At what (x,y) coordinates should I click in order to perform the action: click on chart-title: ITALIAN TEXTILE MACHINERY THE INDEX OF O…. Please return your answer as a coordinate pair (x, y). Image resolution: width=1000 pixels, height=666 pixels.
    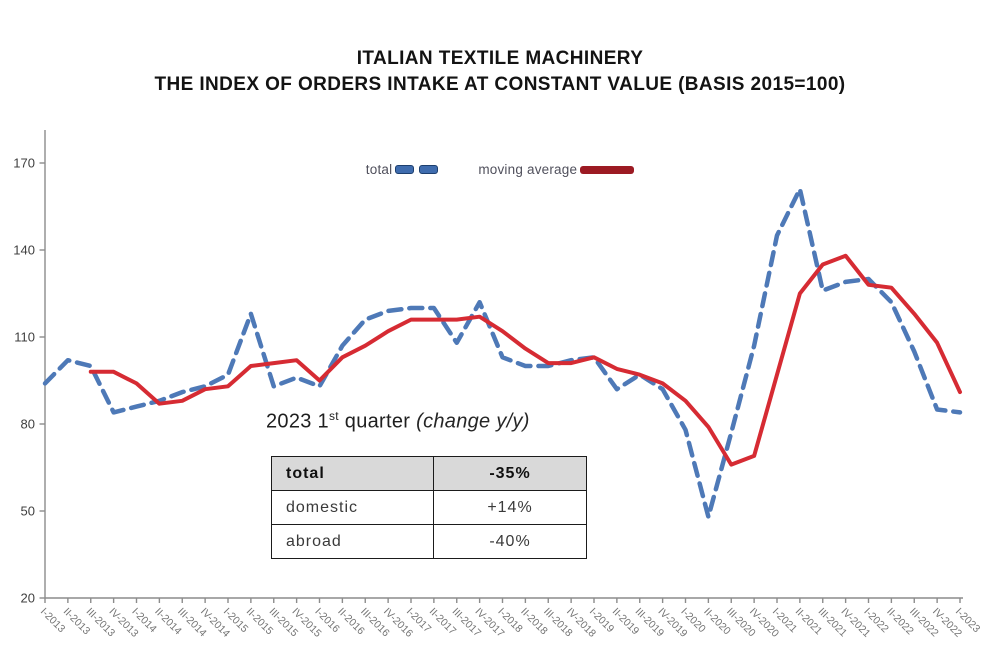
    Looking at the image, I should click on (500, 72).